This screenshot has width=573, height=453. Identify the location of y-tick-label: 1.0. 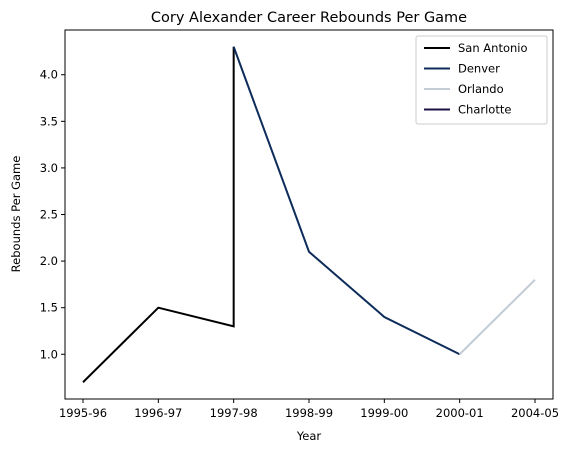
(49, 354).